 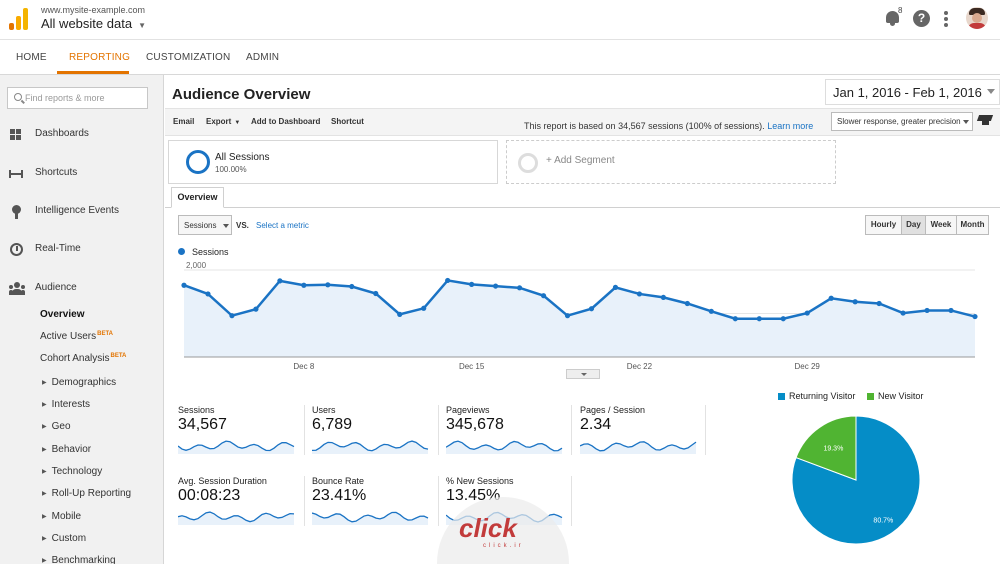 What do you see at coordinates (946, 19) in the screenshot?
I see `more-vert-icon` at bounding box center [946, 19].